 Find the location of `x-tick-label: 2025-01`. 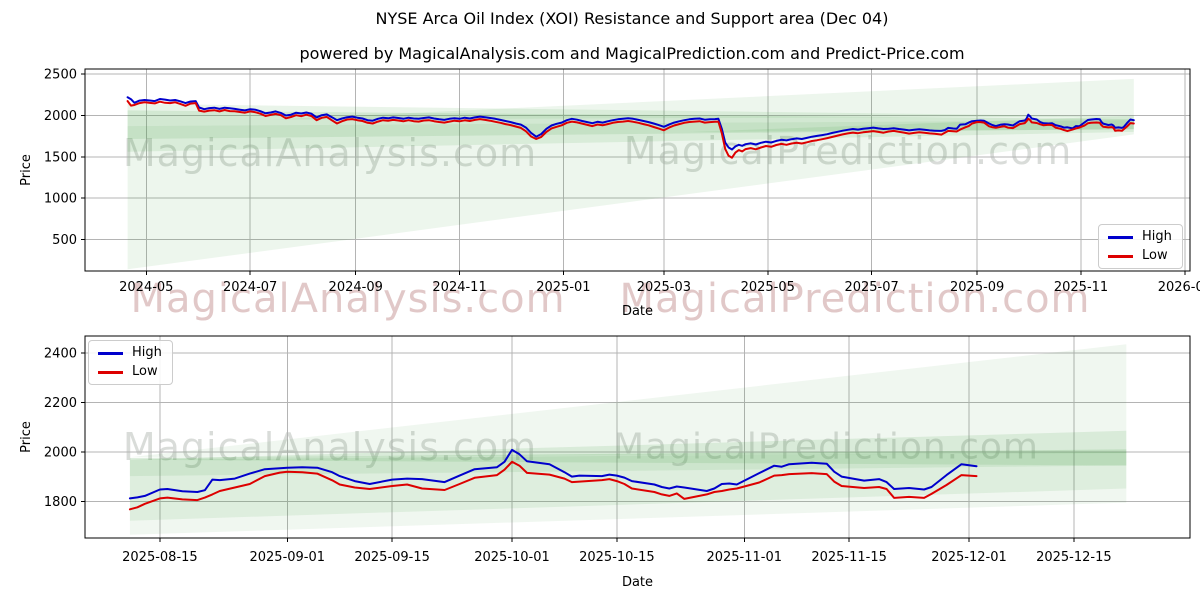

x-tick-label: 2025-01 is located at coordinates (563, 287).